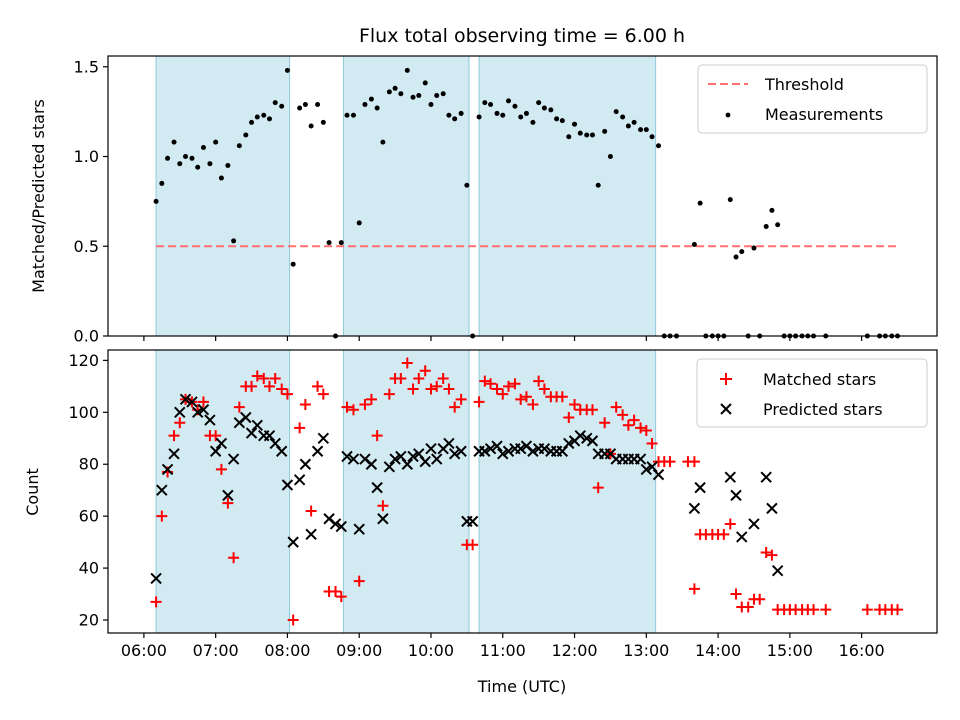 This screenshot has width=960, height=720. I want to click on x-axis-label: Time (UTC), so click(521, 686).